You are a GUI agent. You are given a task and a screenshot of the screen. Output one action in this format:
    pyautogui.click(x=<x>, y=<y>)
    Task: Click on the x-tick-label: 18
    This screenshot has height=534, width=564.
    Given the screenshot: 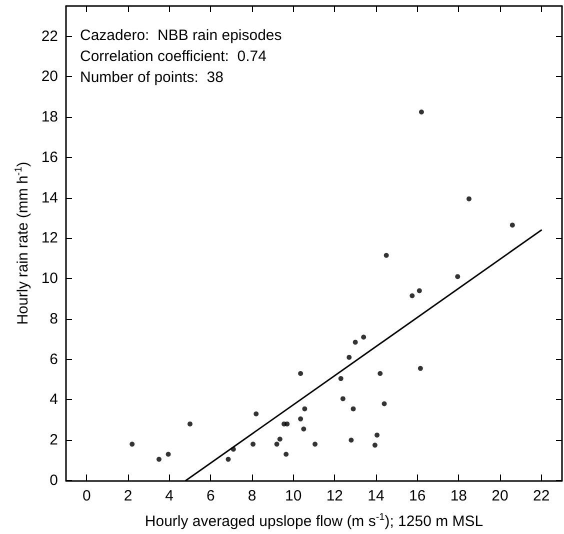 What is the action you would take?
    pyautogui.click(x=459, y=496)
    